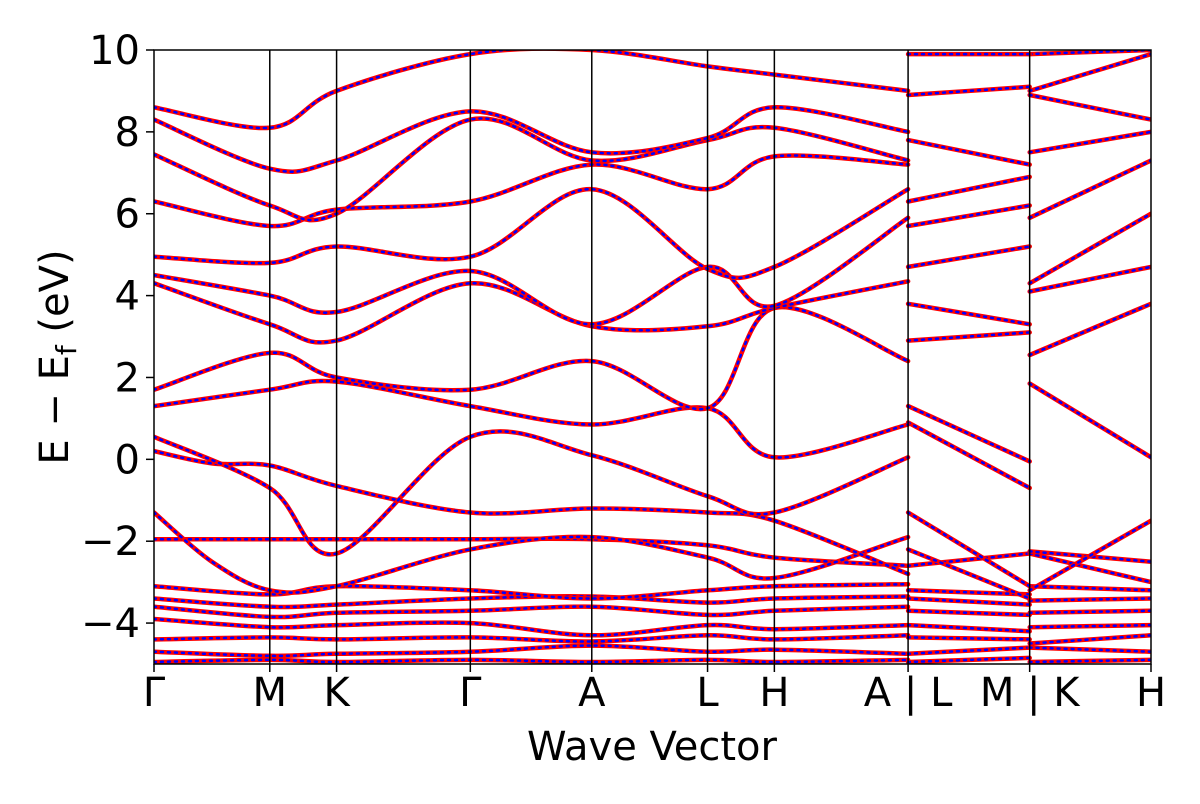  I want to click on band-2-segment-3-dotted, so click(1089, 649).